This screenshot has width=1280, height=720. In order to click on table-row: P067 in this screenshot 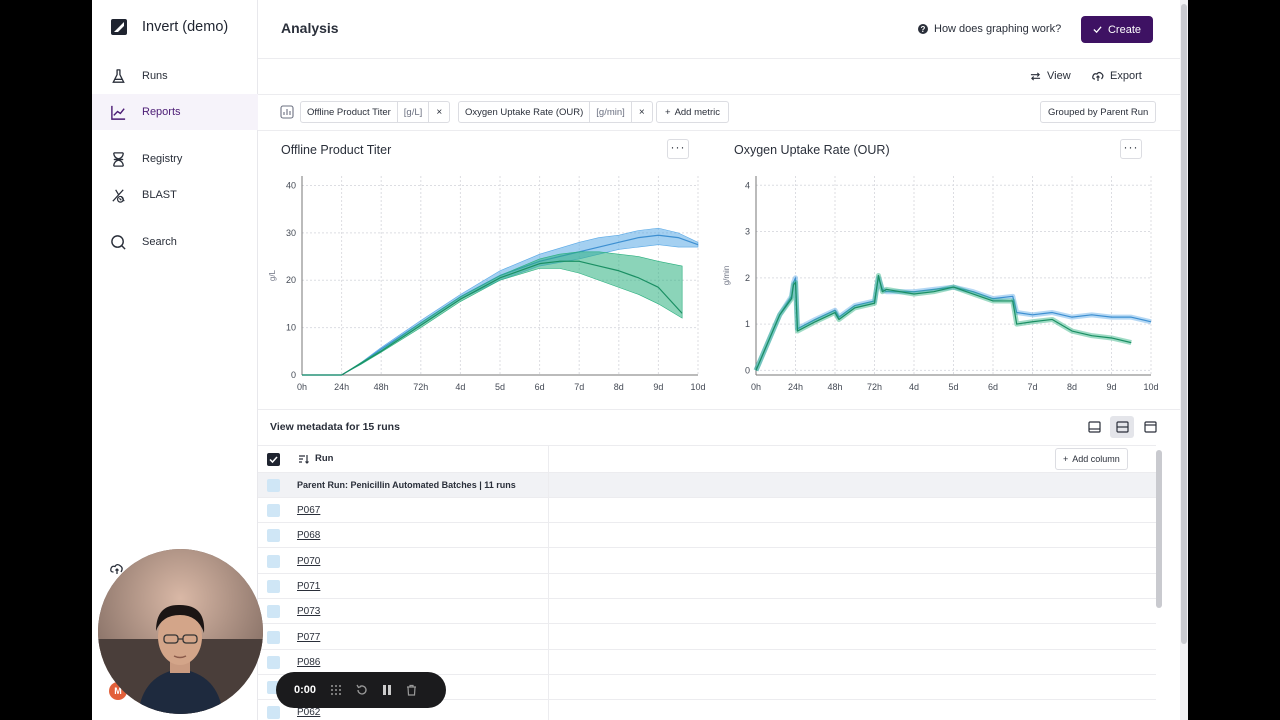, I will do `click(707, 510)`.